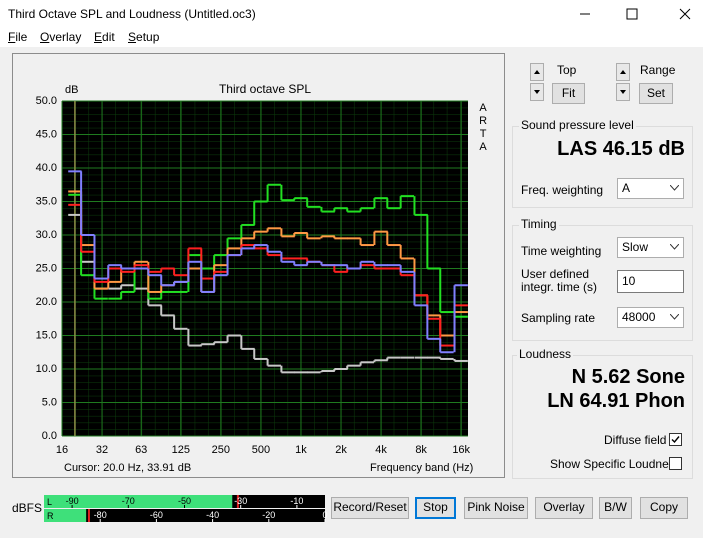 The width and height of the screenshot is (703, 538). What do you see at coordinates (240, 501) in the screenshot?
I see `meter-tick-label: -30` at bounding box center [240, 501].